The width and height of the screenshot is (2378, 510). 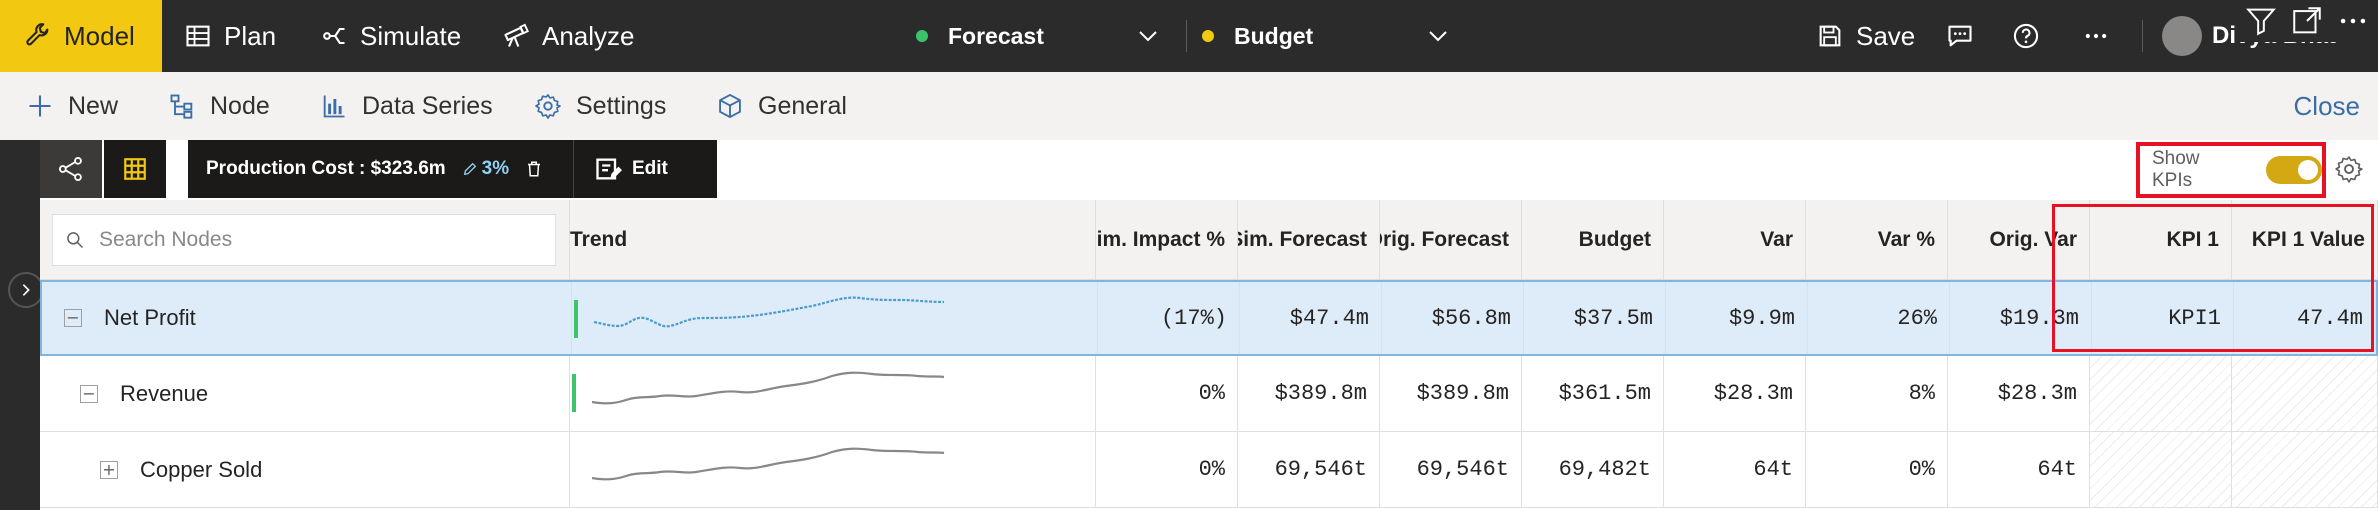 What do you see at coordinates (1167, 240) in the screenshot?
I see `header-sim-impact: Sim. Impact %` at bounding box center [1167, 240].